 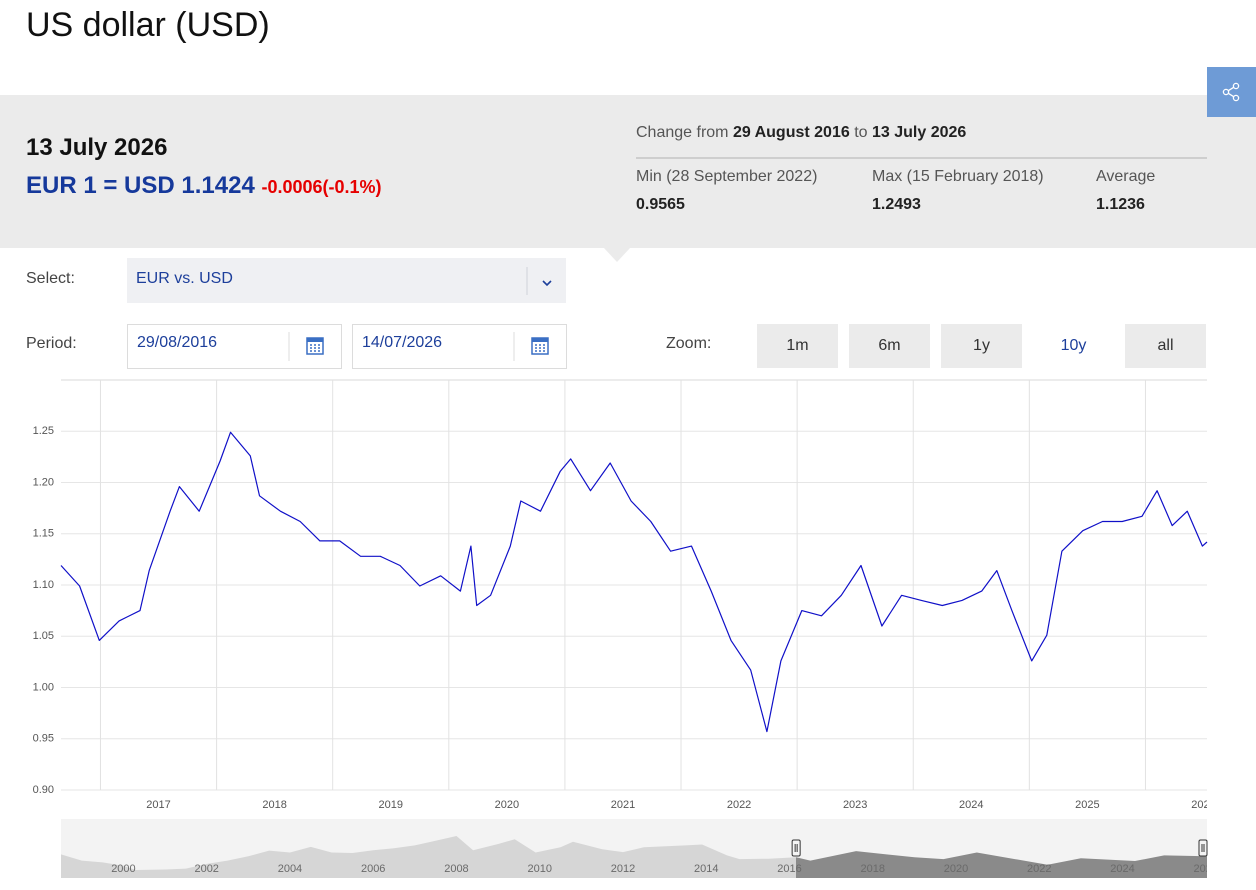 I want to click on x-tick-label: 2018, so click(x=274, y=805).